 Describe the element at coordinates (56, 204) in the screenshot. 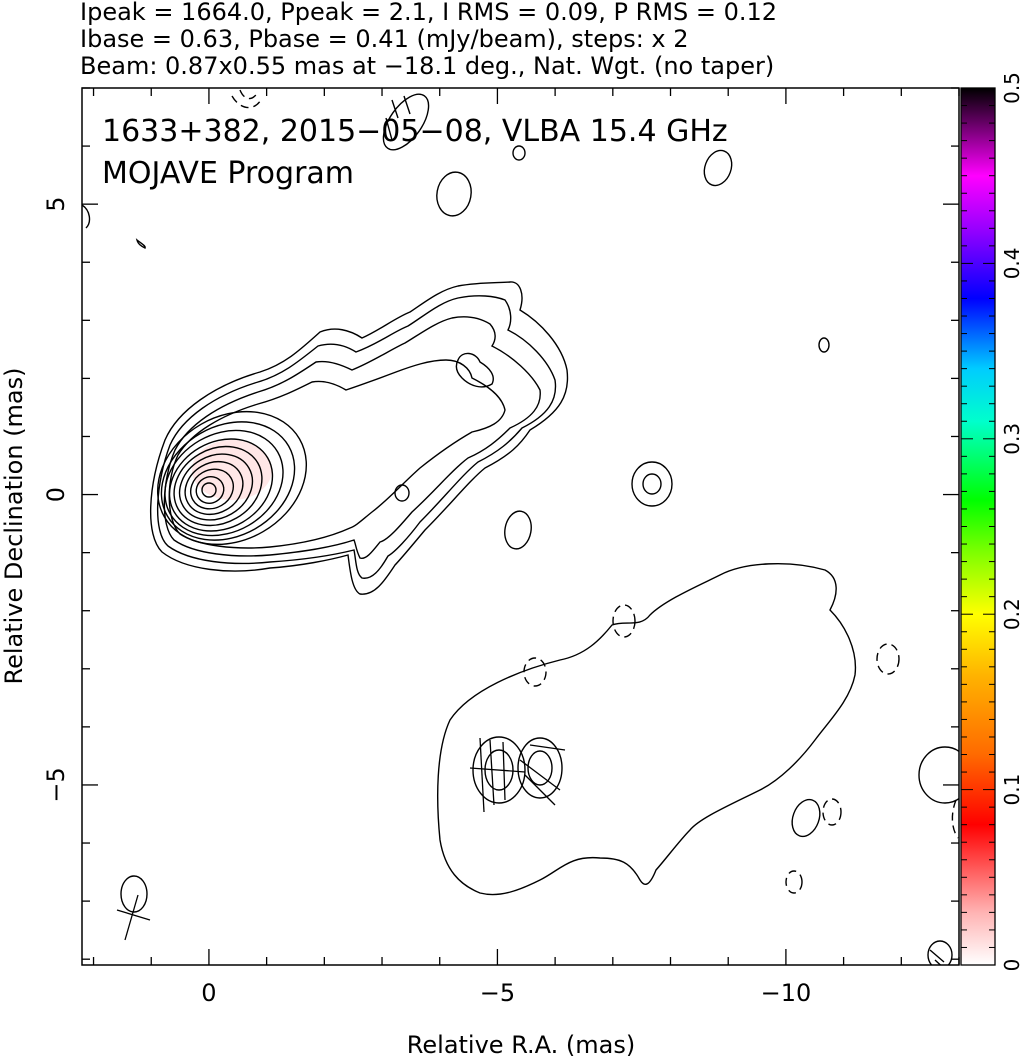

I see `y-tick-label-5: 5` at that location.